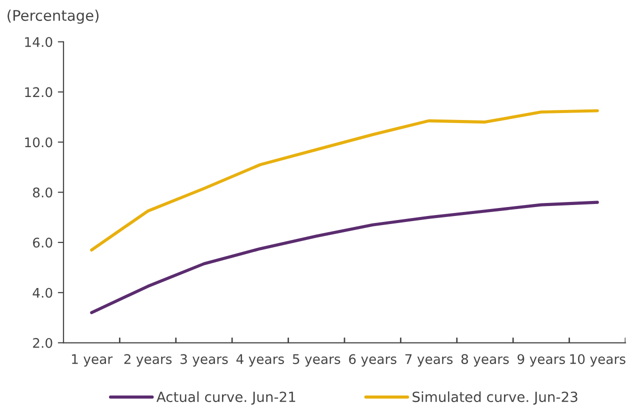 The image size is (635, 418). I want to click on y-tick-label: 8.0, so click(42, 193).